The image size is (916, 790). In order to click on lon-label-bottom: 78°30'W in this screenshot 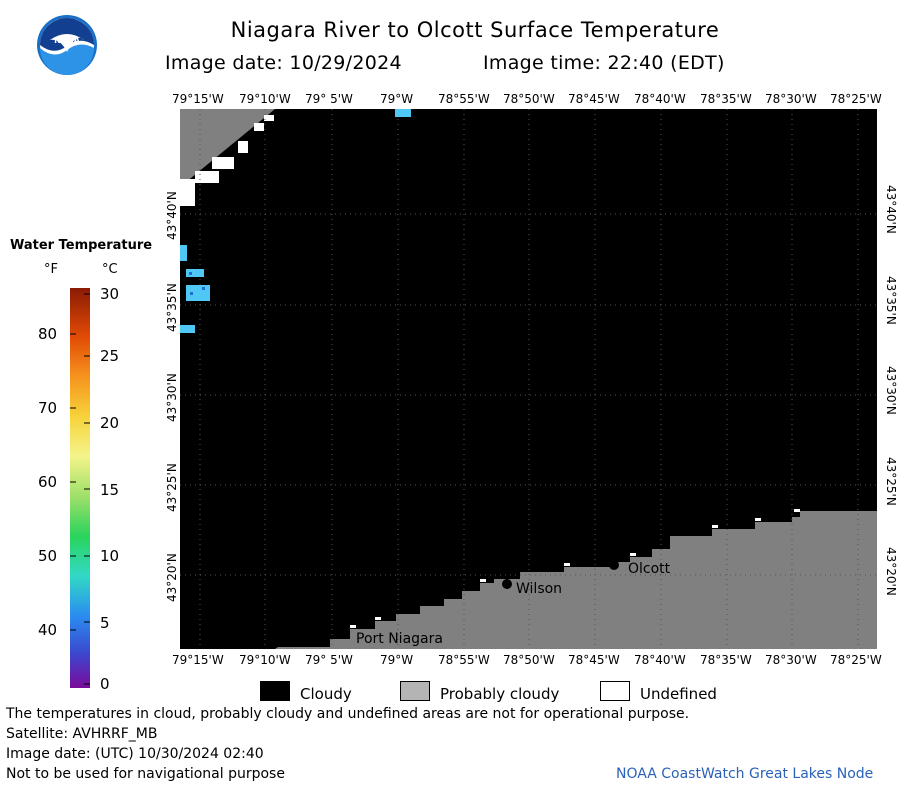, I will do `click(791, 660)`.